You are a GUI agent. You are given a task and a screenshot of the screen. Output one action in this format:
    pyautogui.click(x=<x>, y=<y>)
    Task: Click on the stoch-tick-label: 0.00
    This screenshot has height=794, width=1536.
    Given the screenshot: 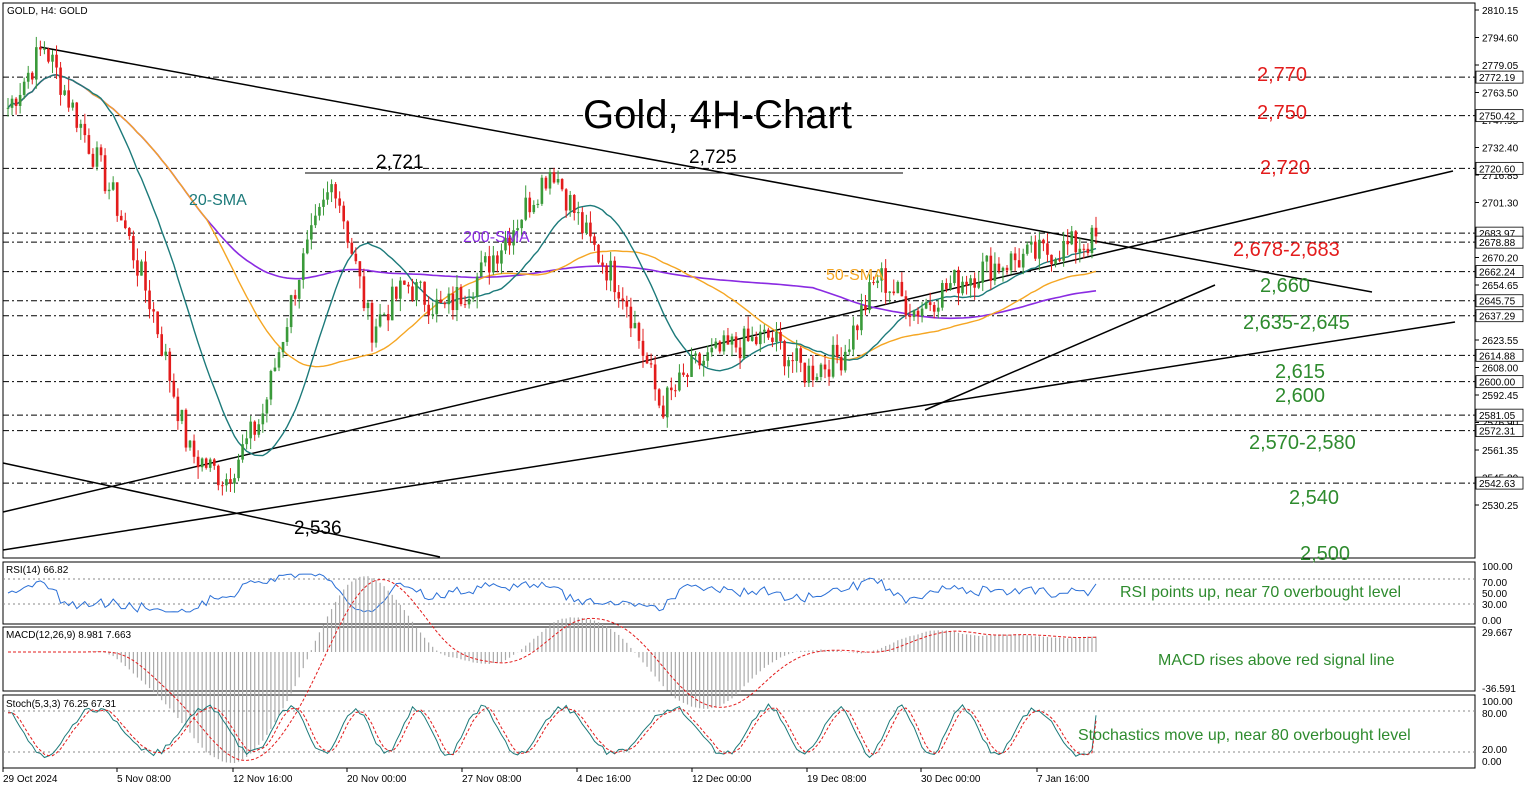 What is the action you would take?
    pyautogui.click(x=1492, y=762)
    